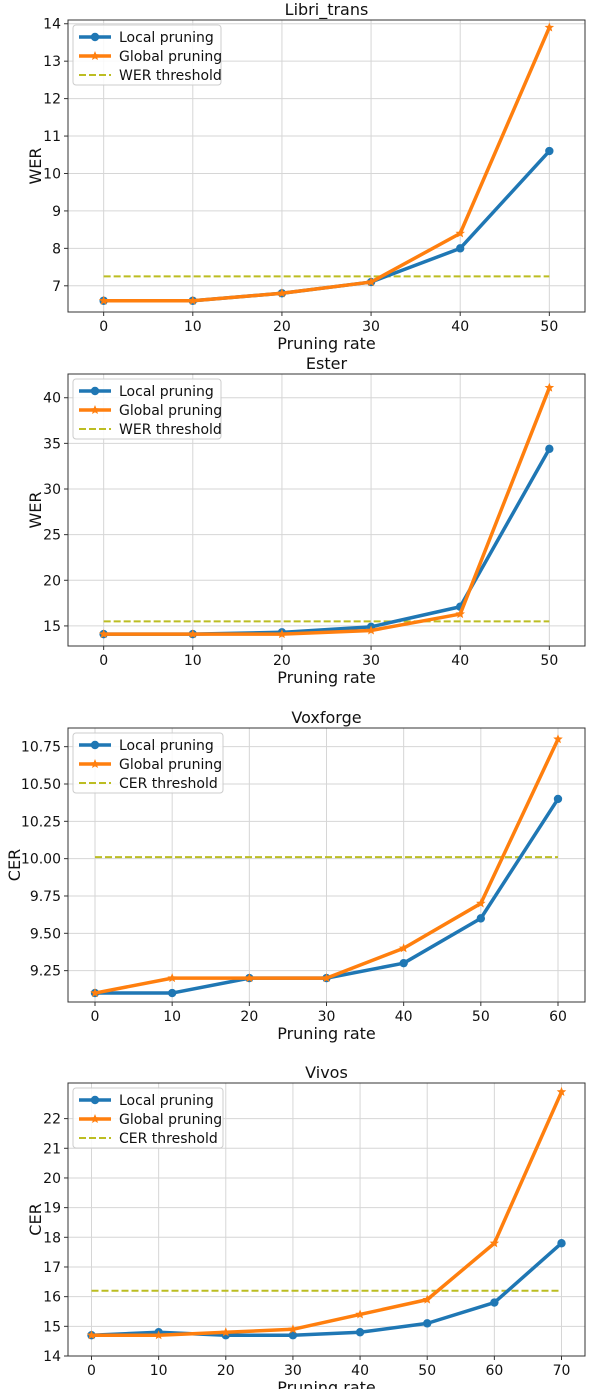 The height and width of the screenshot is (1389, 590). I want to click on y-tick-label: 9, so click(56, 212).